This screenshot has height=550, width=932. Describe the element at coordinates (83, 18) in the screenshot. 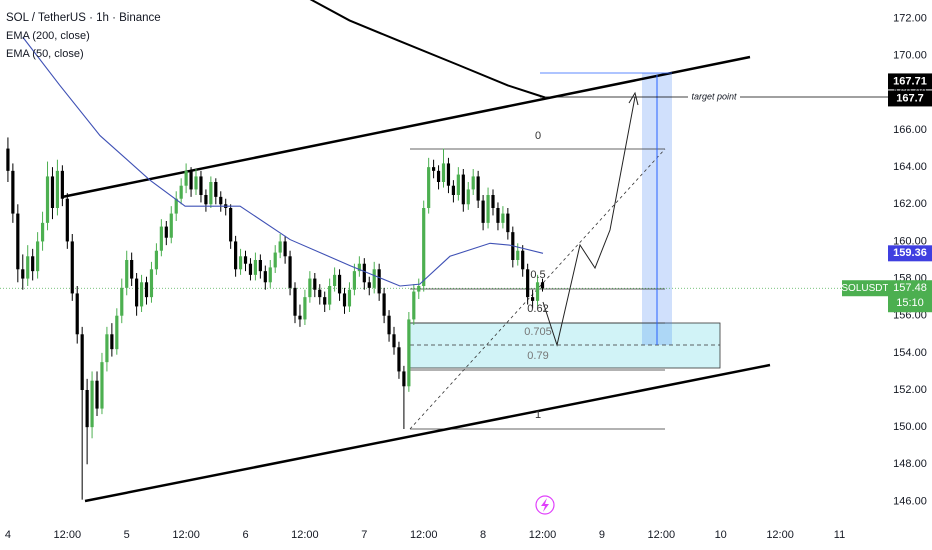

I see `chart-title: SOL / TetherUS · 1h · Binance` at that location.